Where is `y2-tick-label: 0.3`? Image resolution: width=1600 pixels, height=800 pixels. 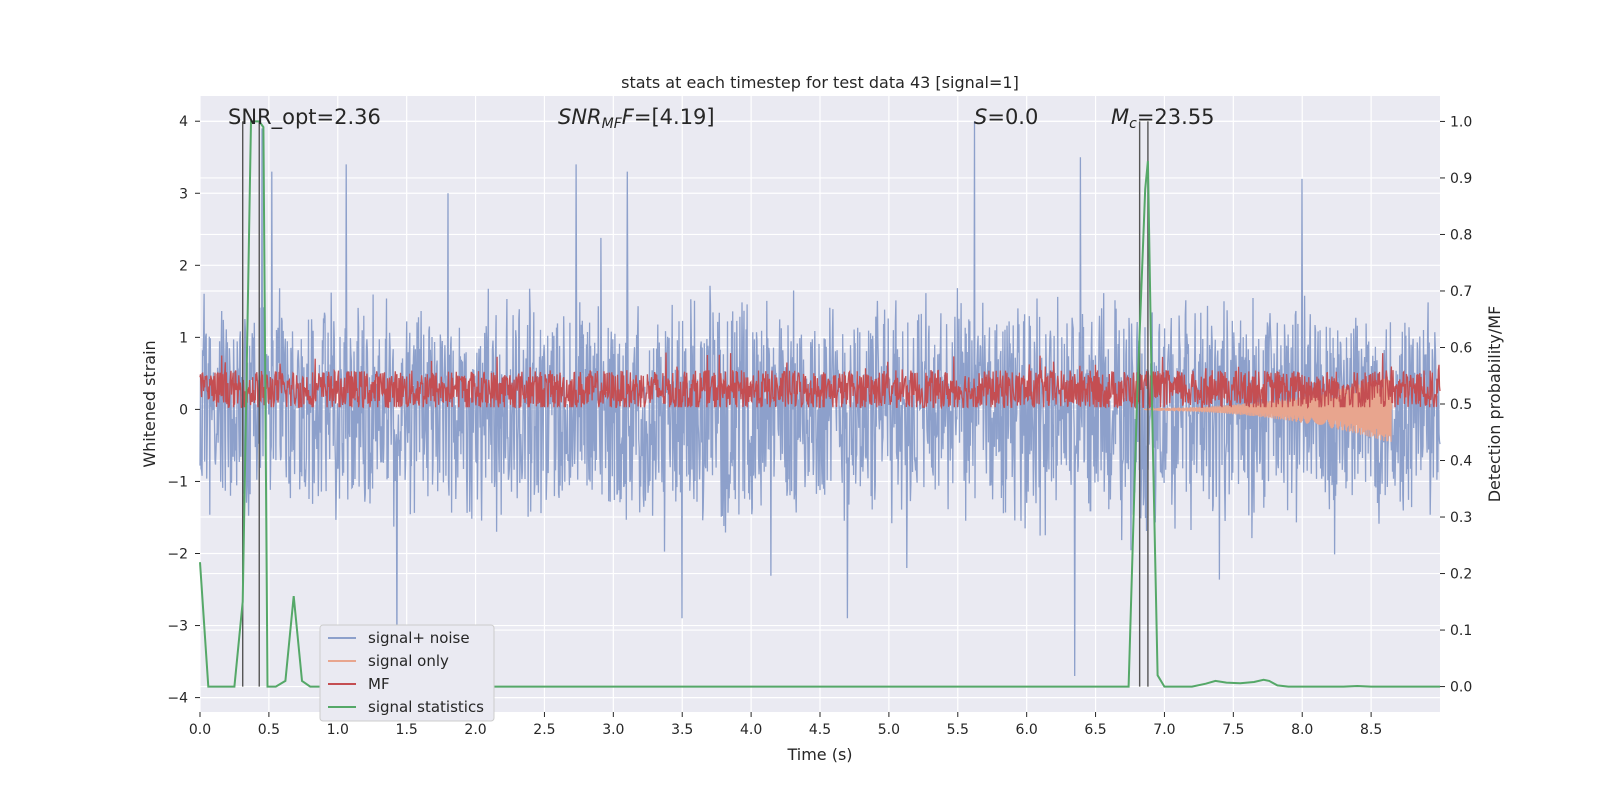
y2-tick-label: 0.3 is located at coordinates (1461, 518).